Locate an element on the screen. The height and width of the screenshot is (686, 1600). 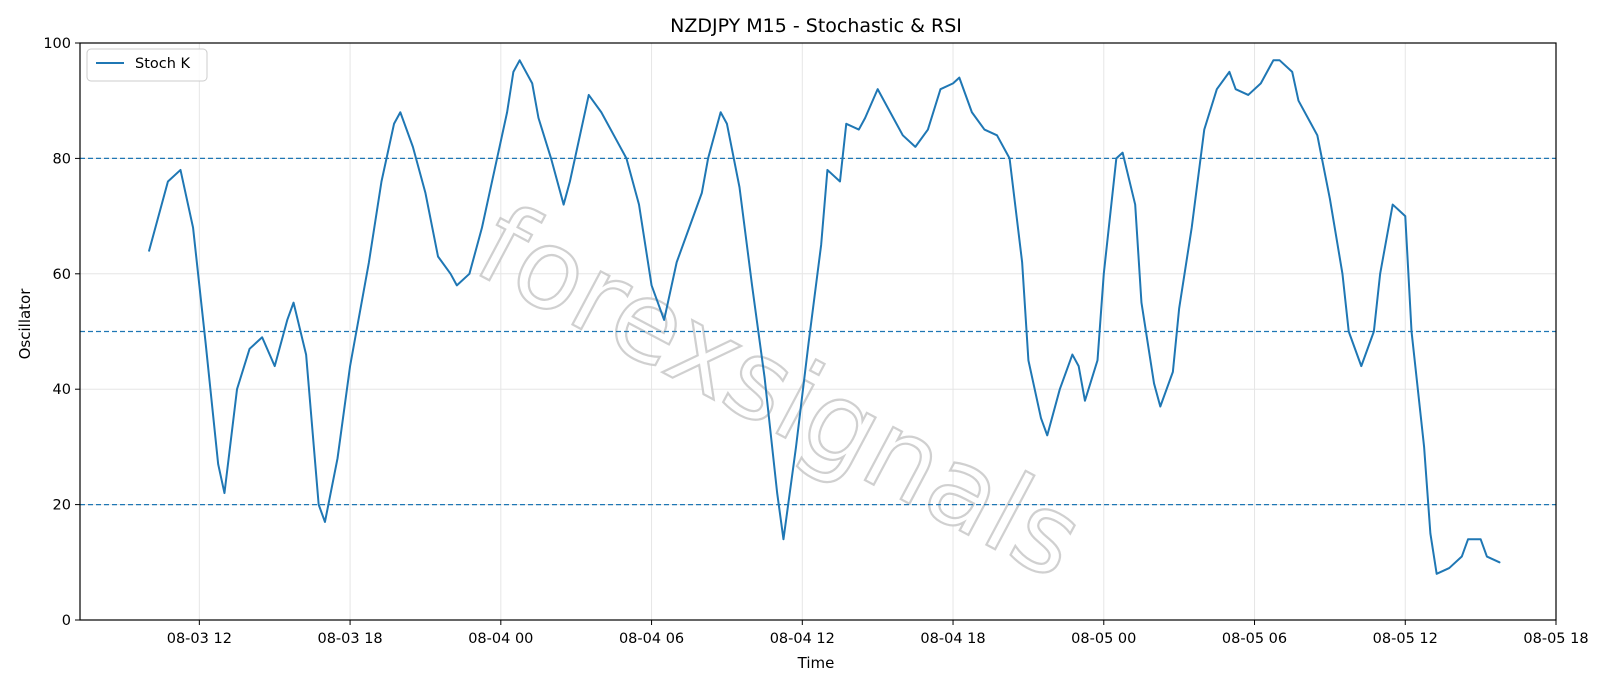
y-tick-label: 0 is located at coordinates (66, 621).